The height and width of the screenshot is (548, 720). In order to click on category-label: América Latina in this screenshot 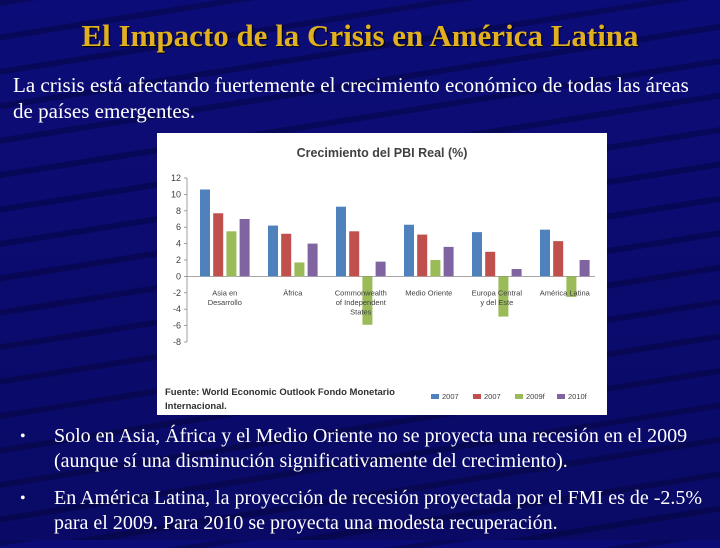, I will do `click(565, 292)`.